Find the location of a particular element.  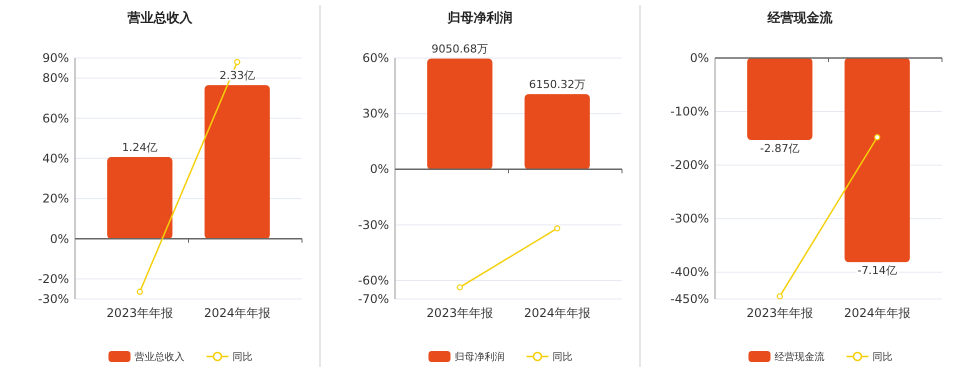

chart-title: 归母净利润 is located at coordinates (479, 18).